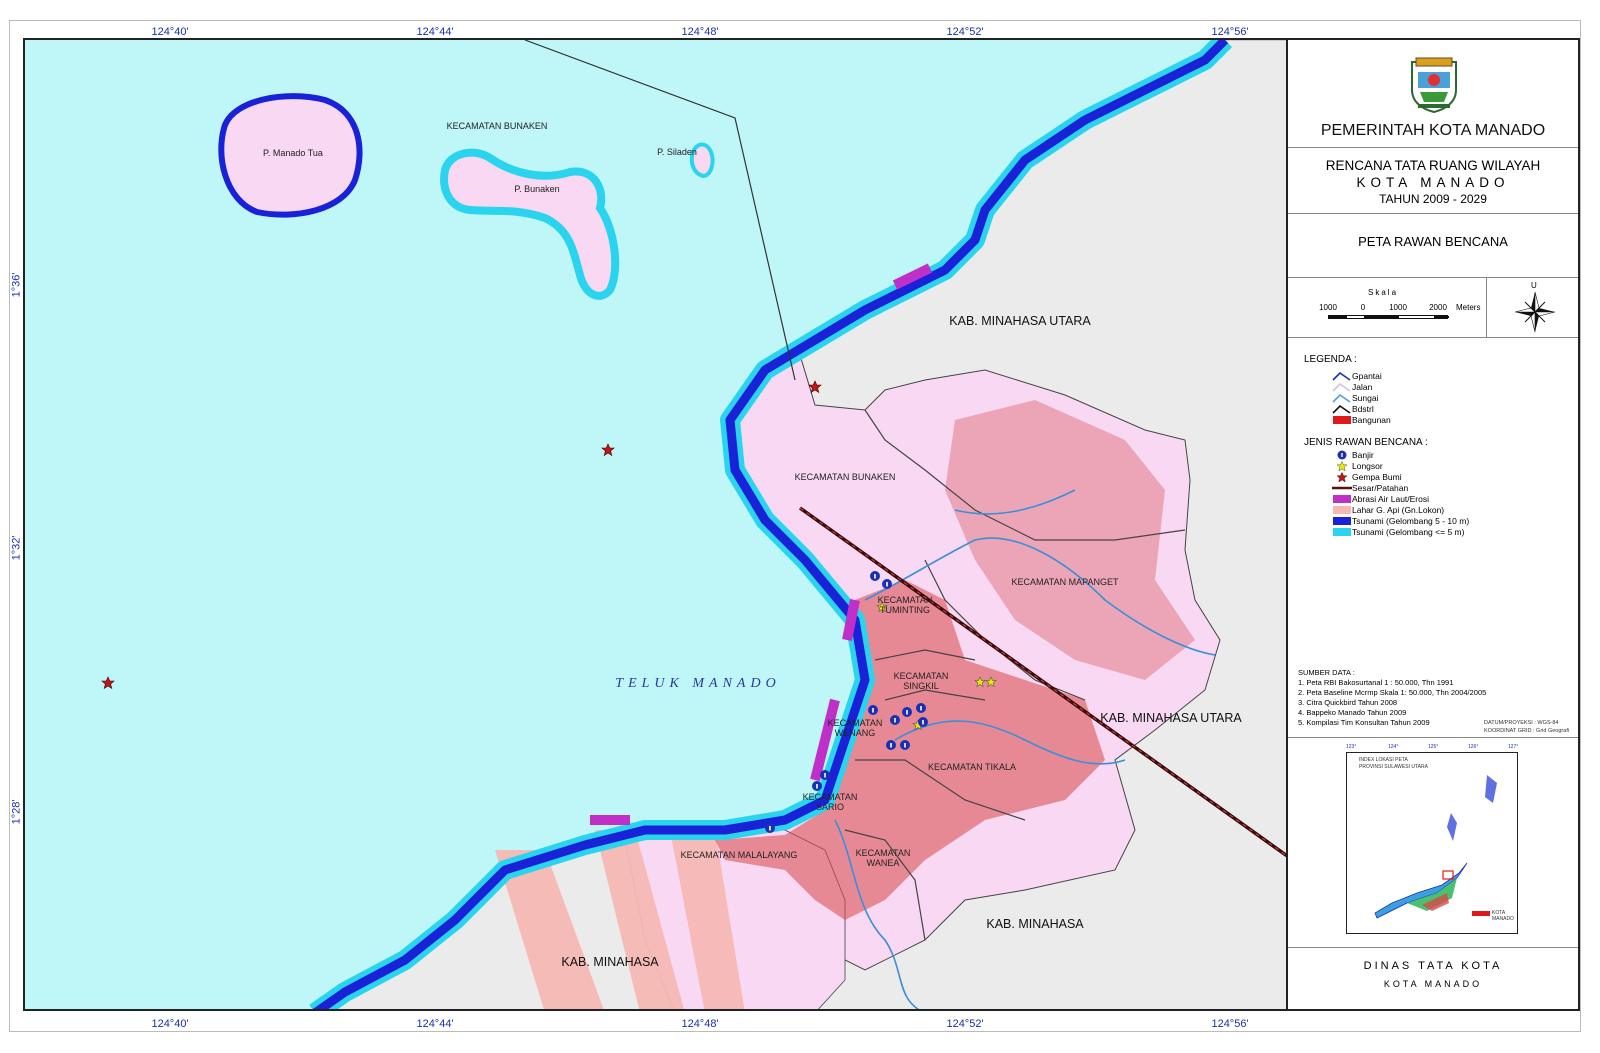 The height and width of the screenshot is (1053, 1600). What do you see at coordinates (1452, 521) in the screenshot?
I see `legend-item: Tsunami (Gelombang 5 - 10 m)` at bounding box center [1452, 521].